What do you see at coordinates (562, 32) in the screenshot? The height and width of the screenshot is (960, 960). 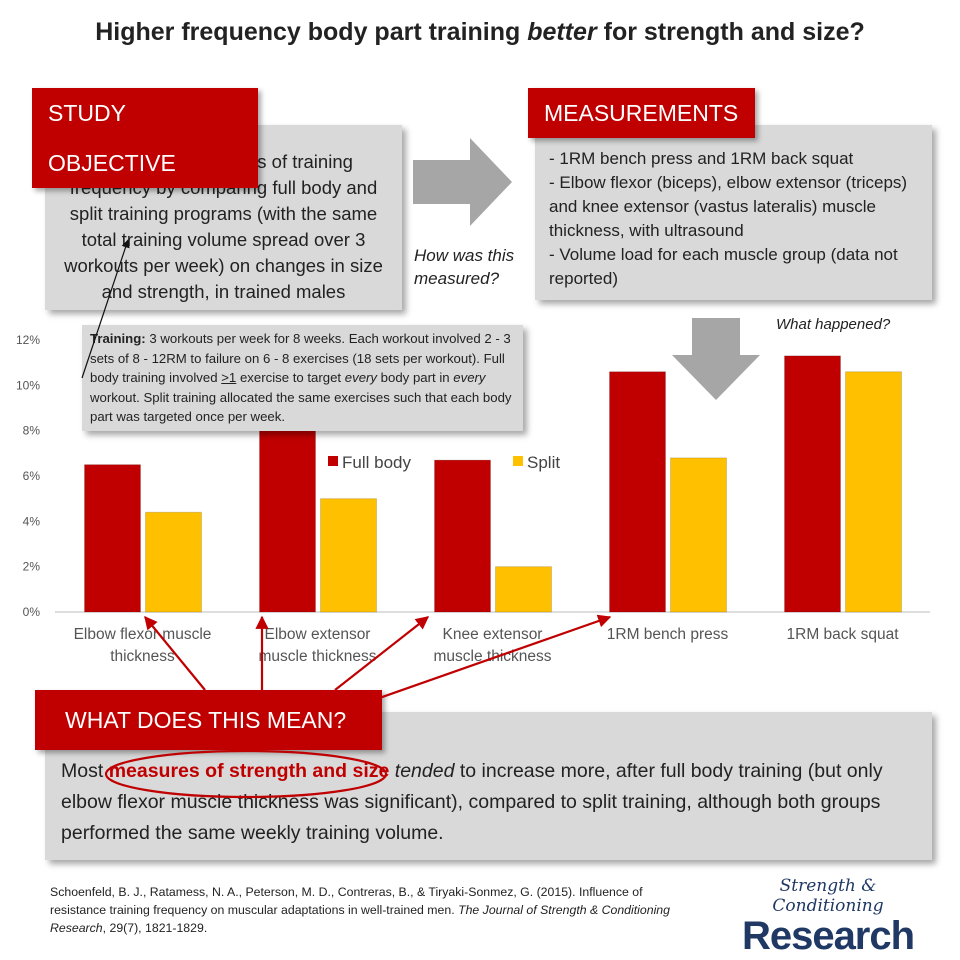 I see `text-run: better` at bounding box center [562, 32].